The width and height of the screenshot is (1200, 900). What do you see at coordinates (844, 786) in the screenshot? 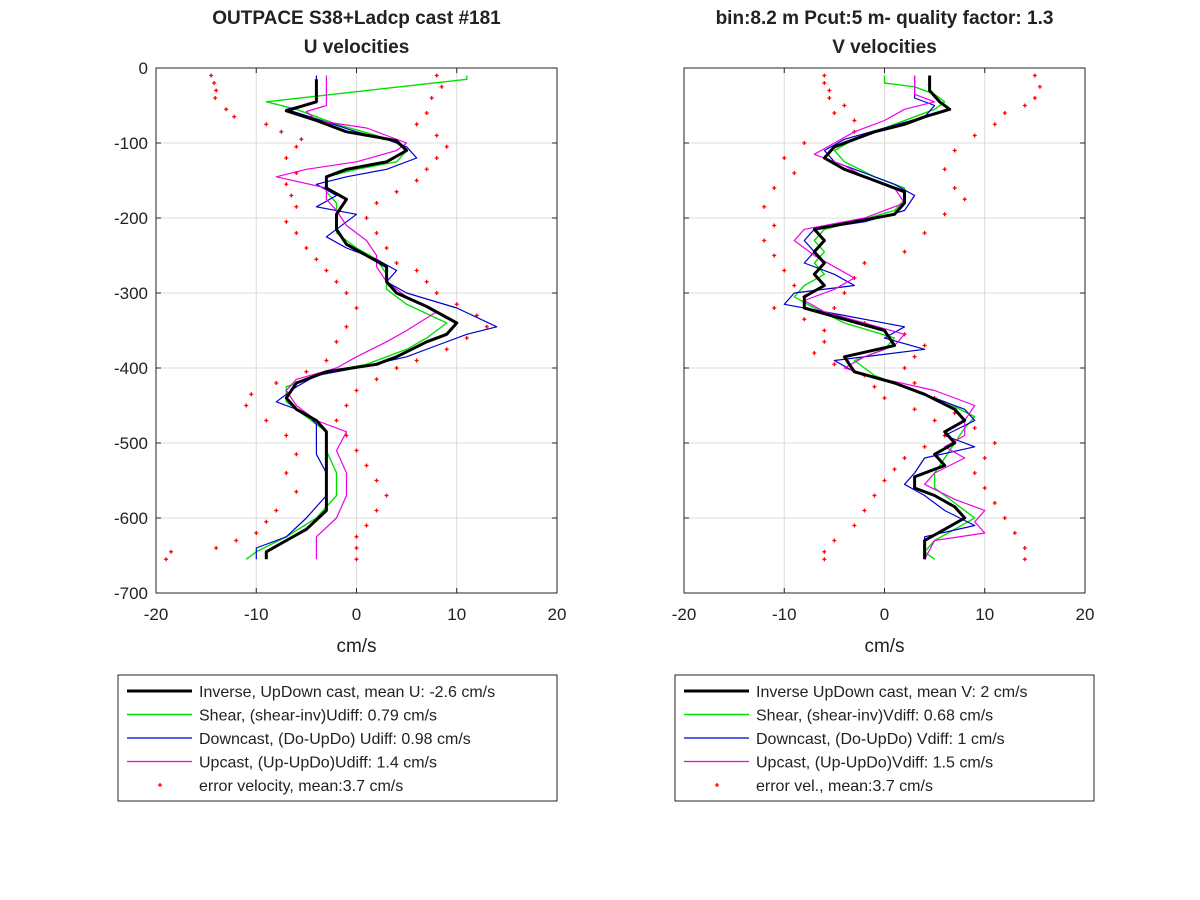
I see `legend-entry-label: error vel., mean:3.7 cm/s` at bounding box center [844, 786].